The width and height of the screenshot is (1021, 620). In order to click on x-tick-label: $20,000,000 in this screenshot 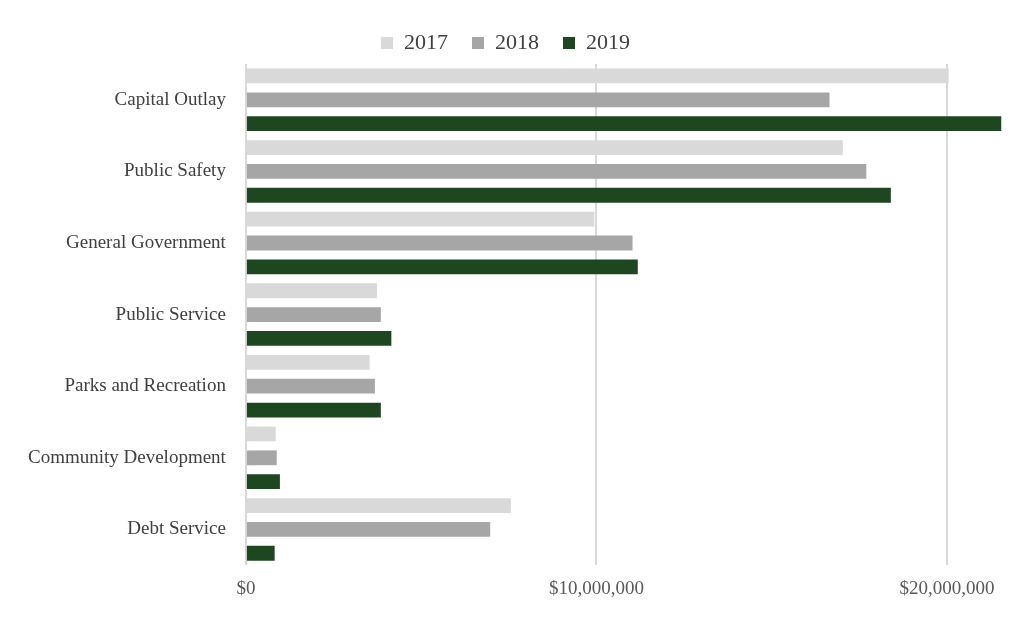, I will do `click(947, 587)`.